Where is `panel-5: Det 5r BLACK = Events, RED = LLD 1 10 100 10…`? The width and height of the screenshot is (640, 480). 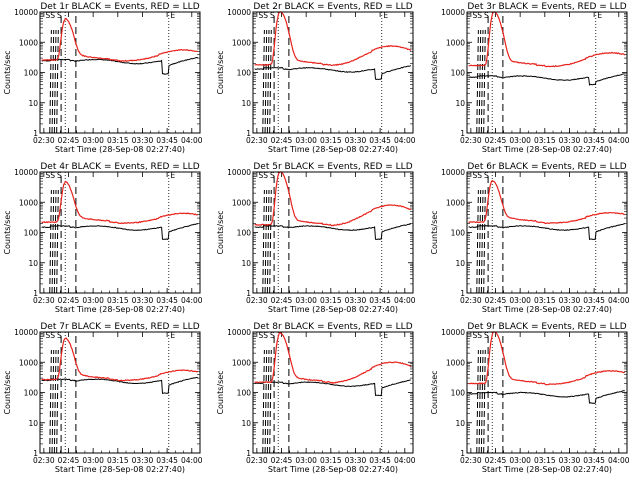 panel-5: Det 5r BLACK = Events, RED = LLD 1 10 100 10… is located at coordinates (316, 238).